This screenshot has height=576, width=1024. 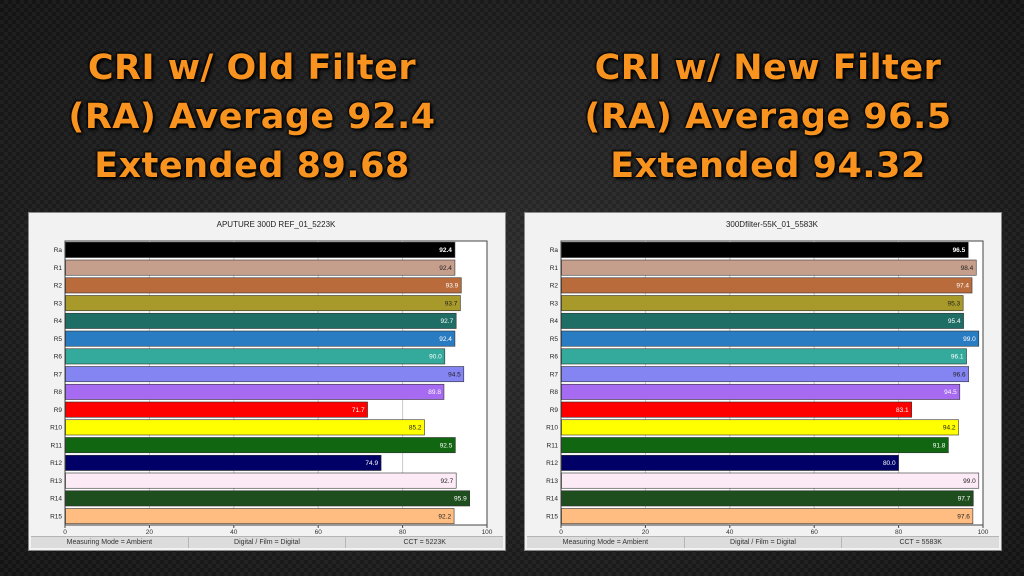 What do you see at coordinates (445, 339) in the screenshot?
I see `value-label-r5: 92.4` at bounding box center [445, 339].